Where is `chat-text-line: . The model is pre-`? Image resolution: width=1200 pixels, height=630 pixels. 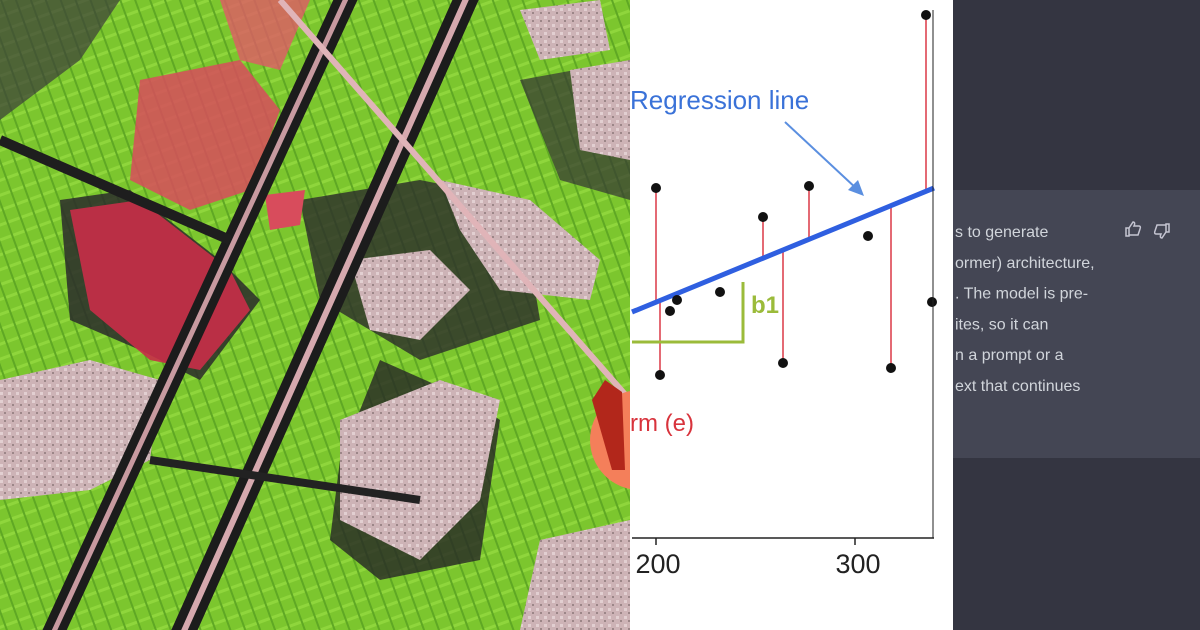 chat-text-line: . The model is pre- is located at coordinates (1021, 294).